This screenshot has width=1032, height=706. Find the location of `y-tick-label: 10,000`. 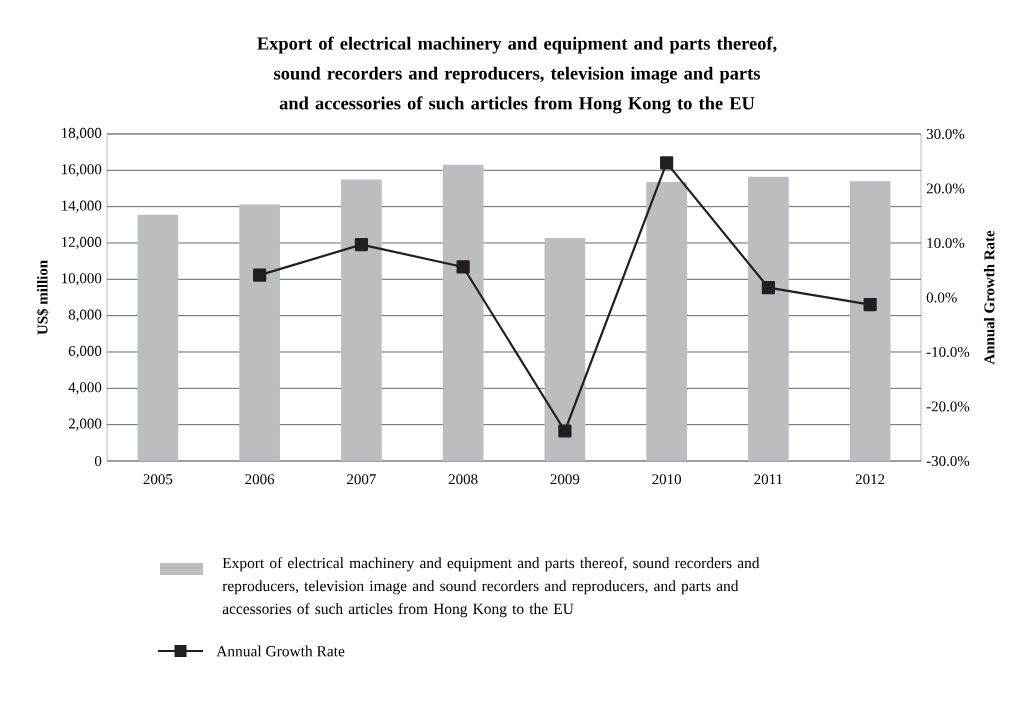

y-tick-label: 10,000 is located at coordinates (82, 279).